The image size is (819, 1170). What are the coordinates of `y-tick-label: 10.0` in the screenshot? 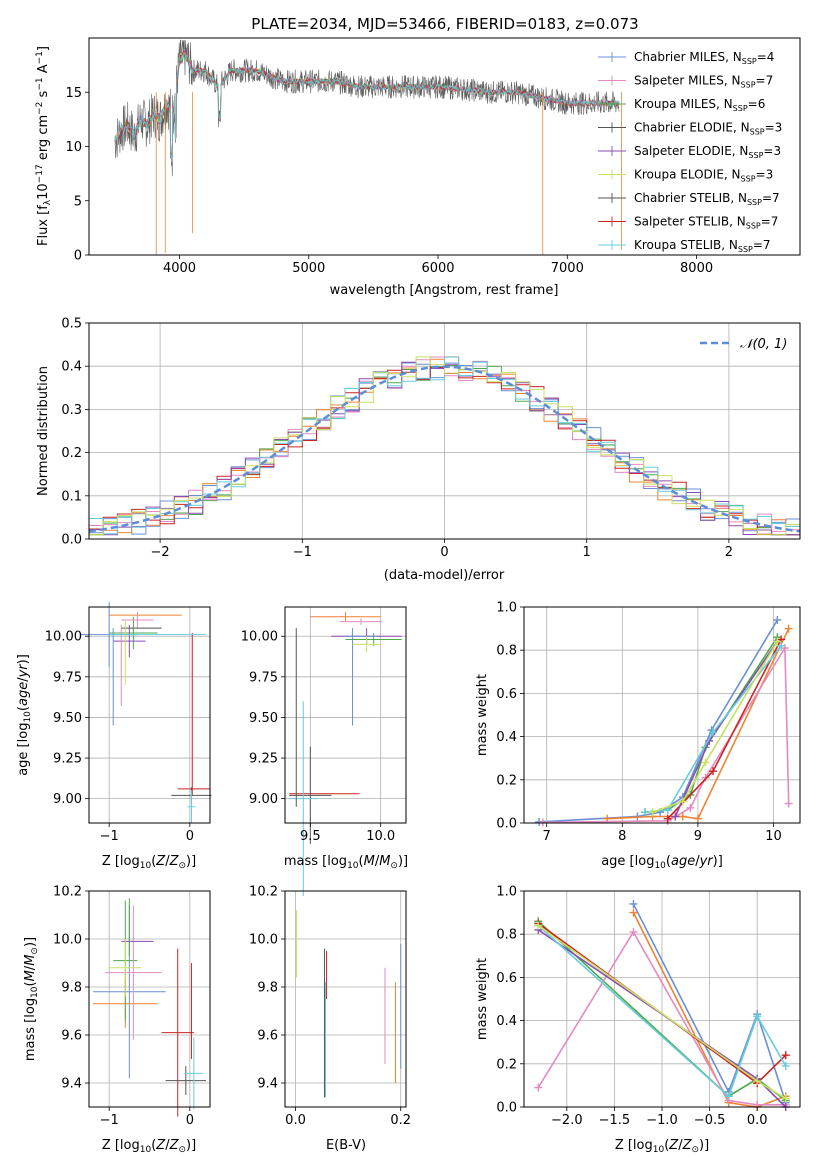 It's located at (67, 940).